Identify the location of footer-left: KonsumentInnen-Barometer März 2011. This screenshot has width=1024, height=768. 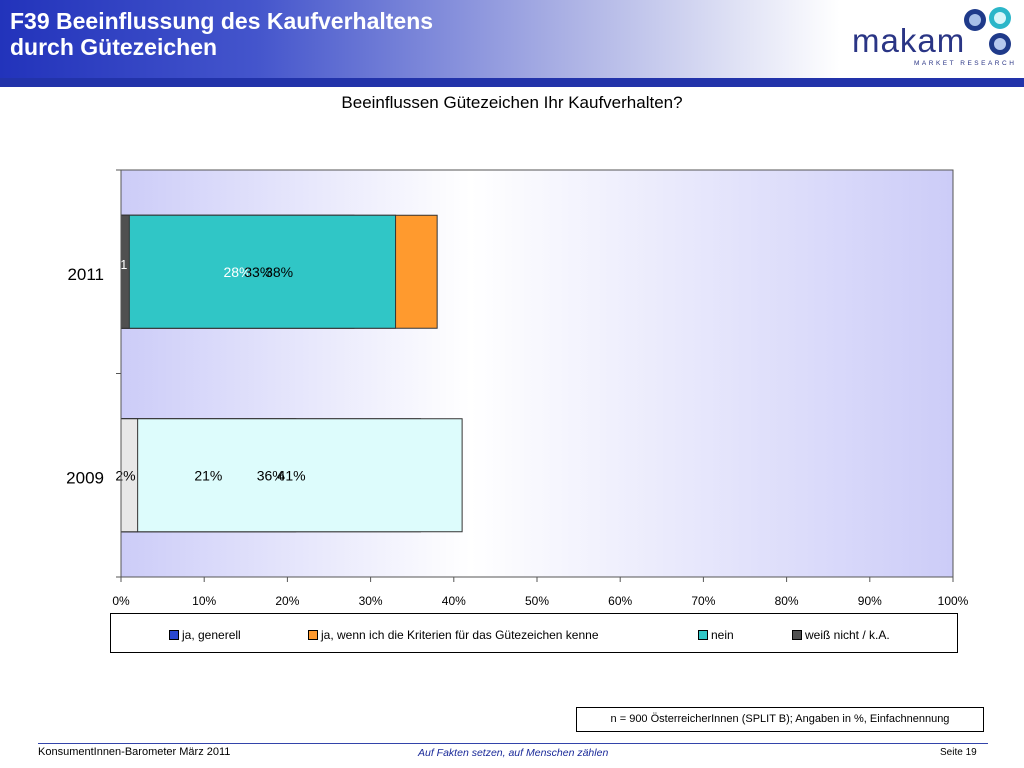
(134, 752).